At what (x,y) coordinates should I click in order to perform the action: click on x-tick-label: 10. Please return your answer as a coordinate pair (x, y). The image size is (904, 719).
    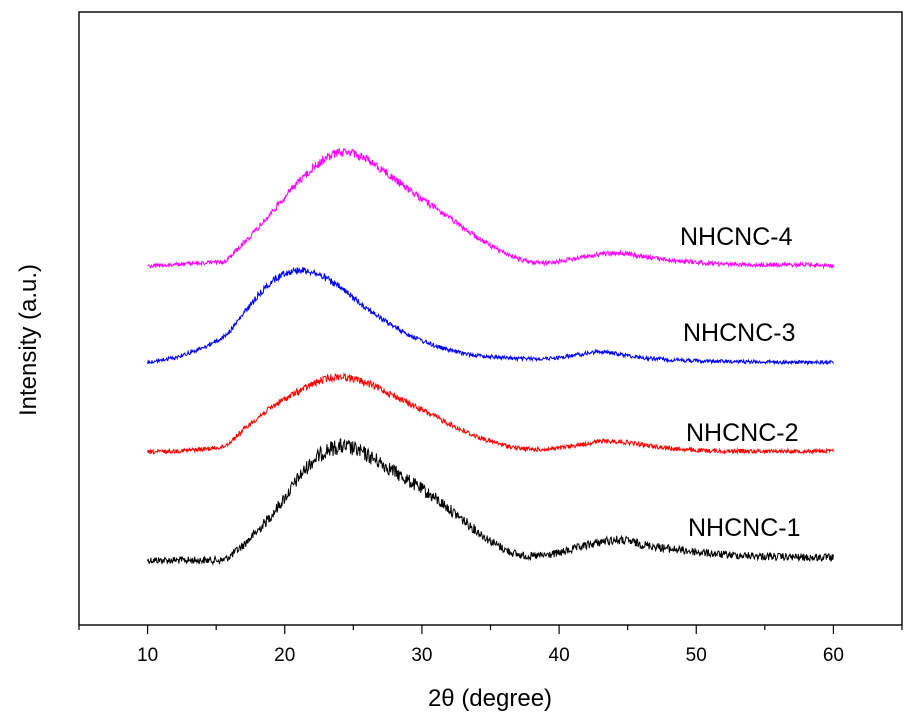
    Looking at the image, I should click on (147, 655).